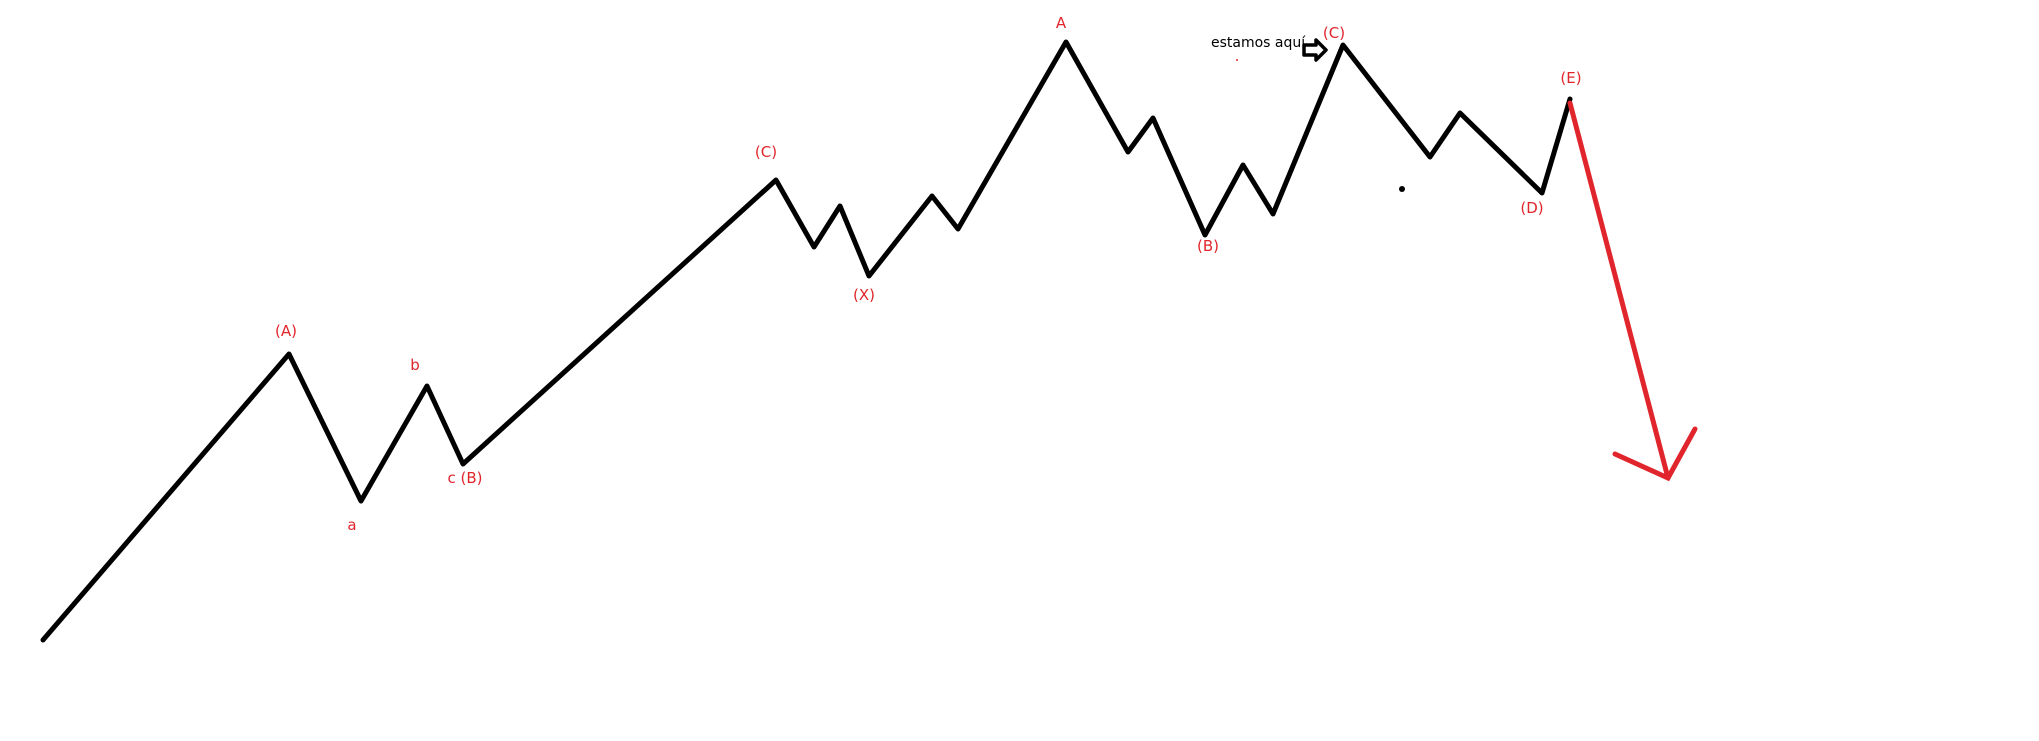 The image size is (2039, 741). What do you see at coordinates (864, 295) in the screenshot?
I see `label-X: (X)` at bounding box center [864, 295].